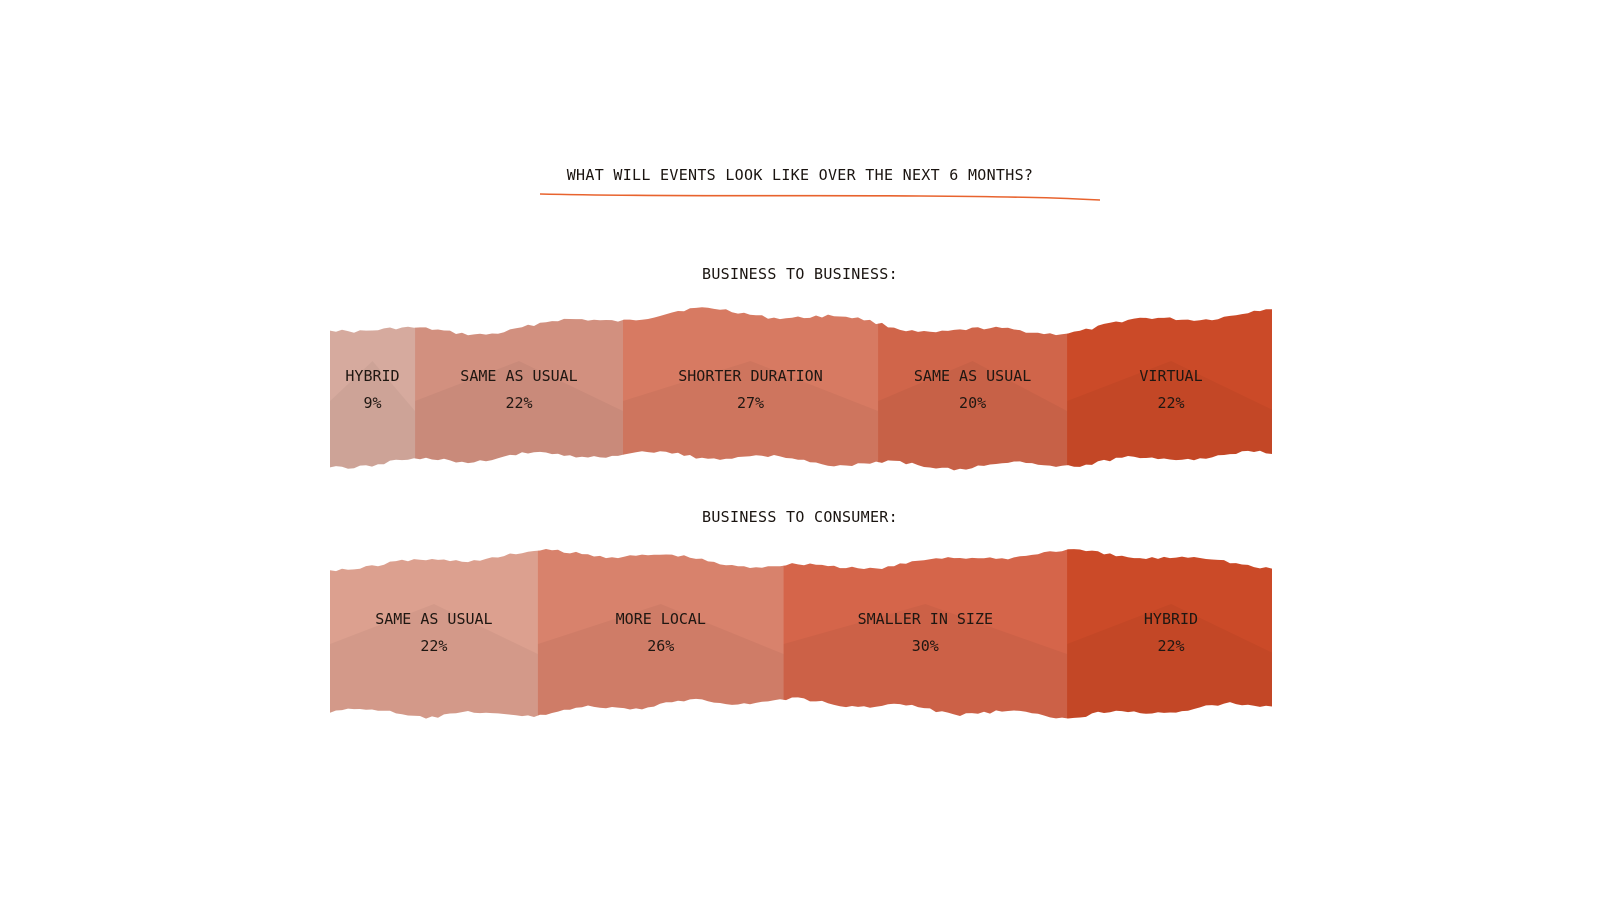  I want to click on segment-value: 30%, so click(925, 646).